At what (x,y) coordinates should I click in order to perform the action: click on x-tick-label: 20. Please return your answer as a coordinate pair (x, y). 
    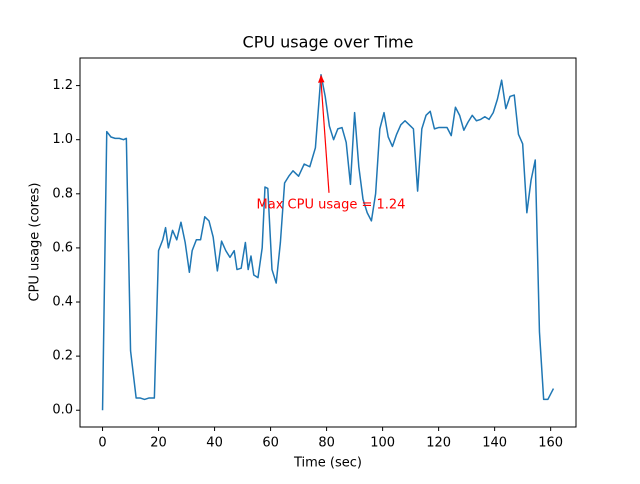
    Looking at the image, I should click on (158, 443).